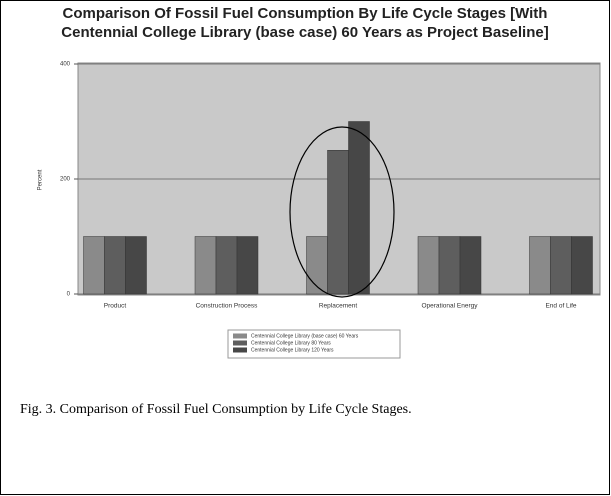 This screenshot has height=496, width=611. What do you see at coordinates (560, 306) in the screenshot?
I see `x-tick-label: End of Life` at bounding box center [560, 306].